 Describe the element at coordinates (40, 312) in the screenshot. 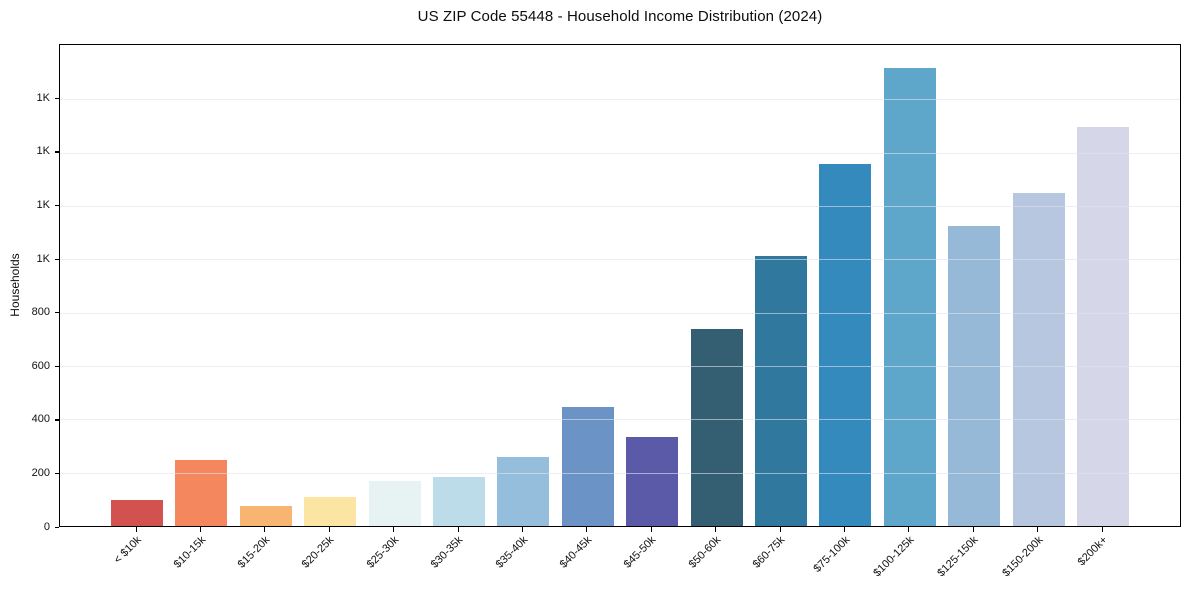

I see `y-tick-label: 800` at that location.